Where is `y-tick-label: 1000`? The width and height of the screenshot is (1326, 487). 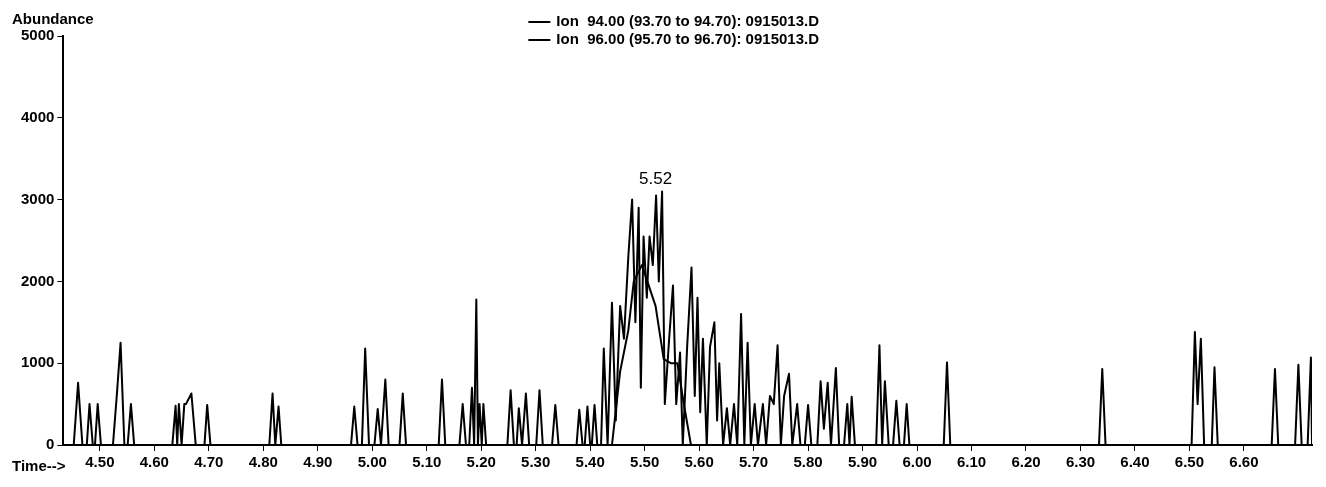
y-tick-label: 1000 is located at coordinates (37, 362).